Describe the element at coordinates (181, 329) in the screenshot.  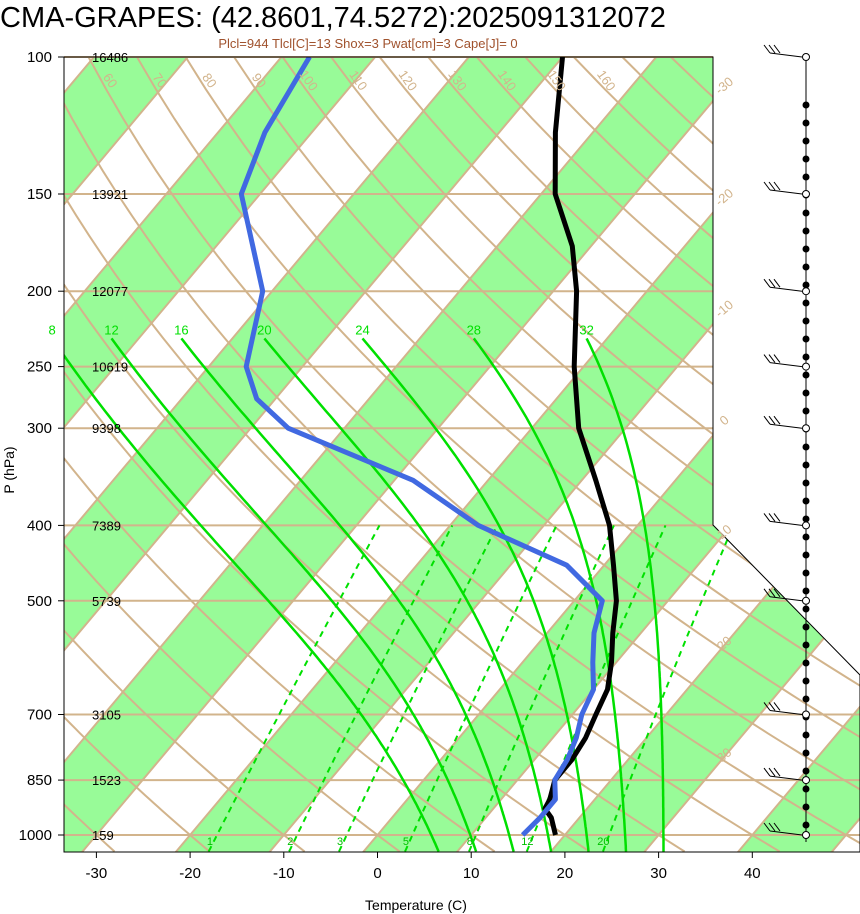
I see `moist-adiabat-label: 16` at that location.